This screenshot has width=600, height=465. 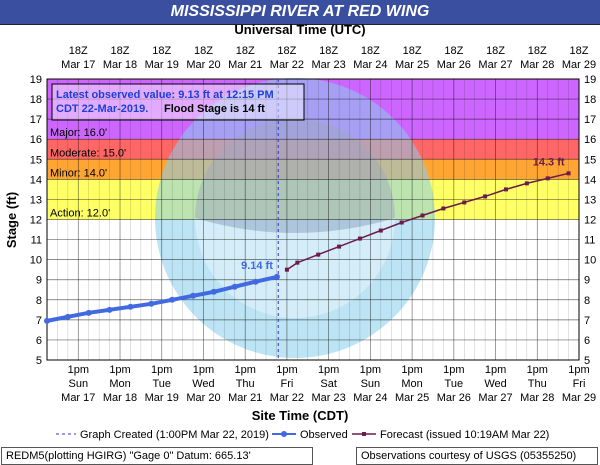 I want to click on legend-forecast-marker, so click(x=364, y=434).